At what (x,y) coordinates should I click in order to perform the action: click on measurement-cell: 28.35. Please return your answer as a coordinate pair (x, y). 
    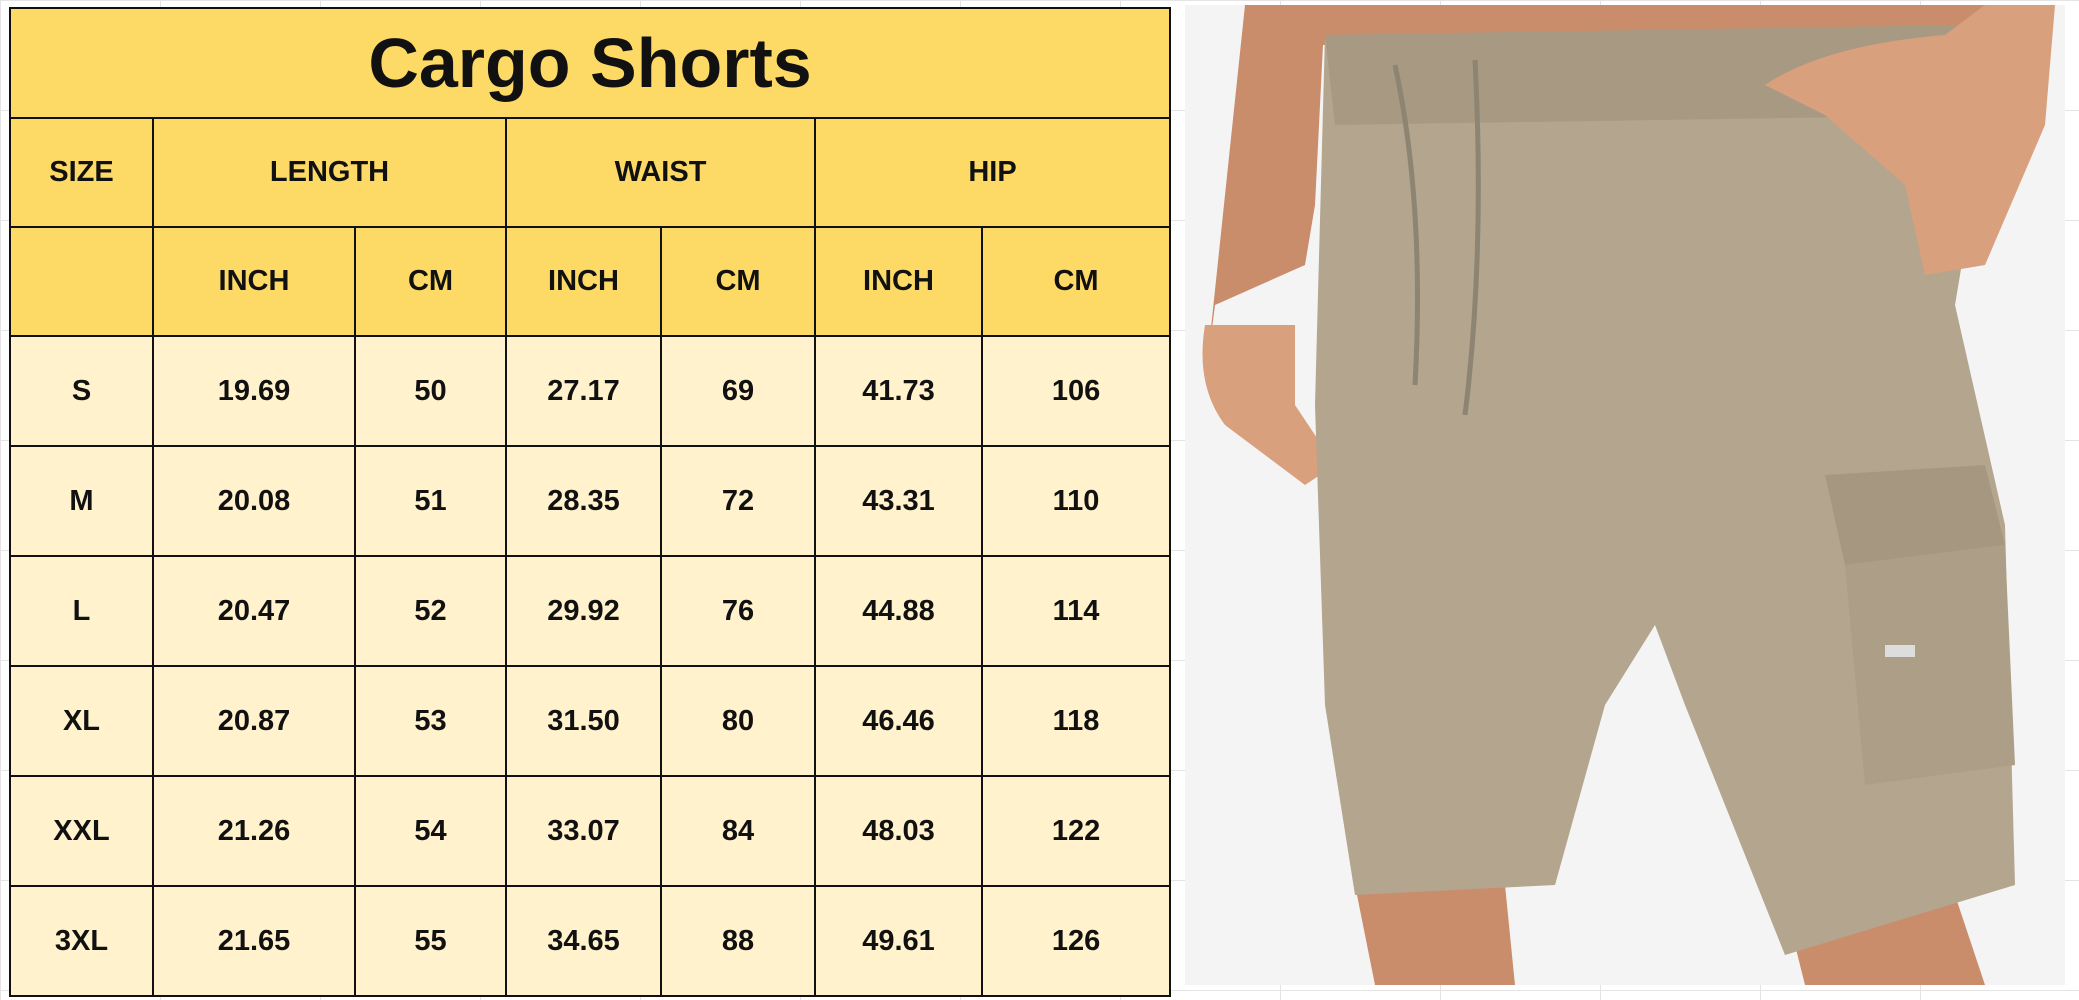
    Looking at the image, I should click on (583, 501).